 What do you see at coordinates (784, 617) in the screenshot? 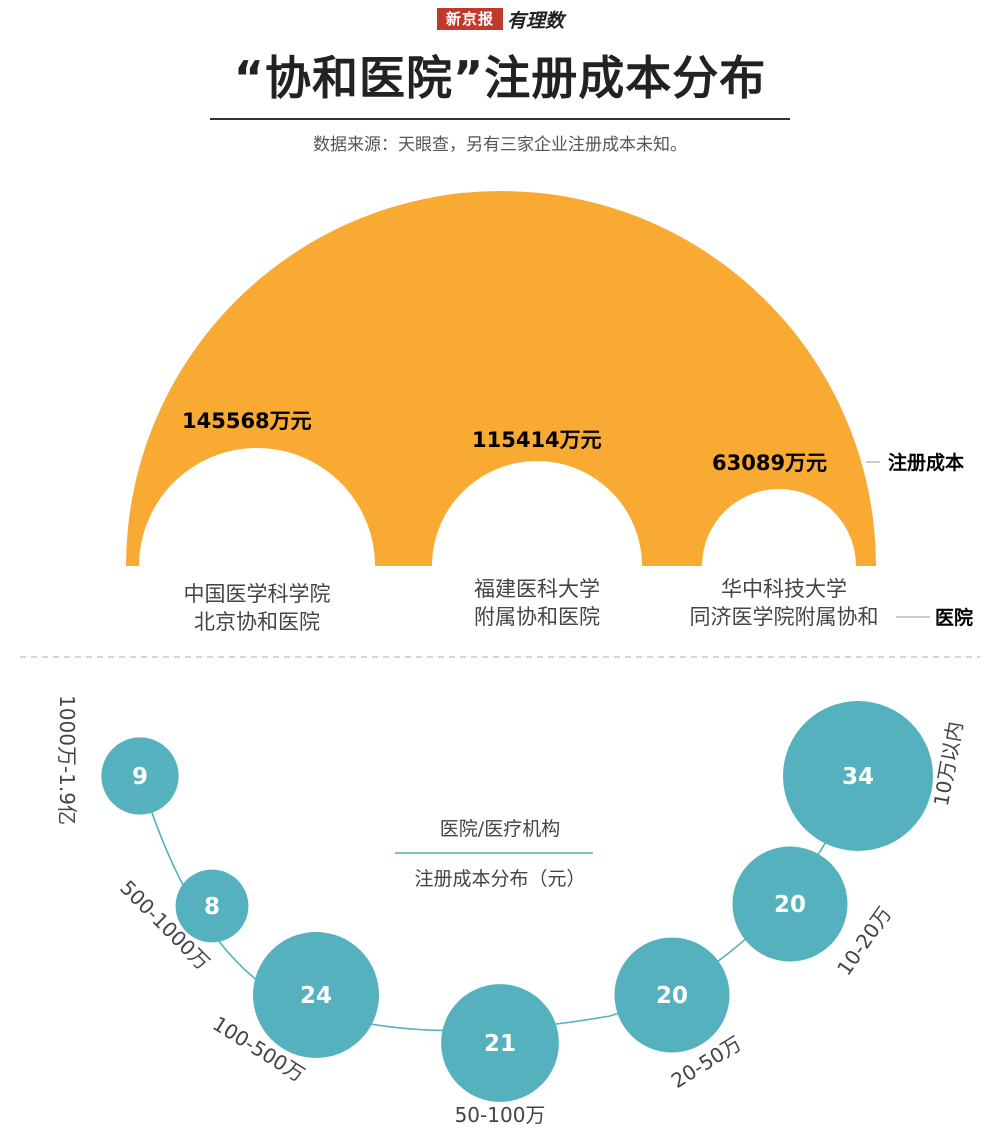
I see `hospital-2-line2: 同济医学院附属协和` at bounding box center [784, 617].